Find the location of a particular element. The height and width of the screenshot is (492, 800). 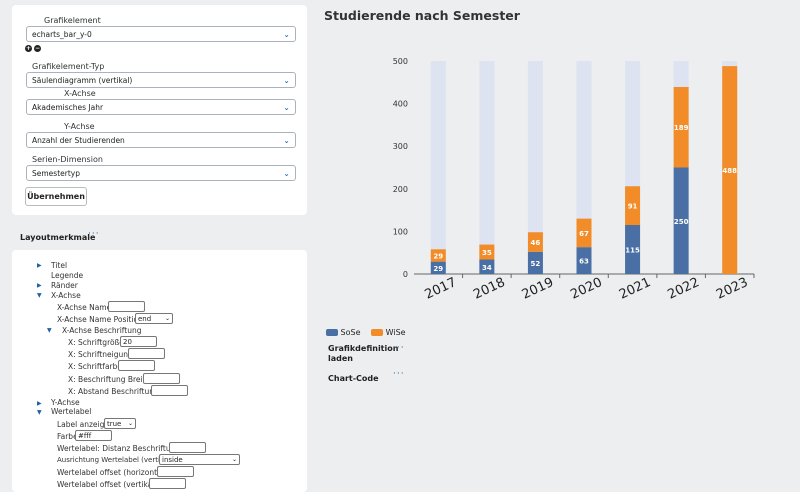

data-label: 29 is located at coordinates (438, 269).